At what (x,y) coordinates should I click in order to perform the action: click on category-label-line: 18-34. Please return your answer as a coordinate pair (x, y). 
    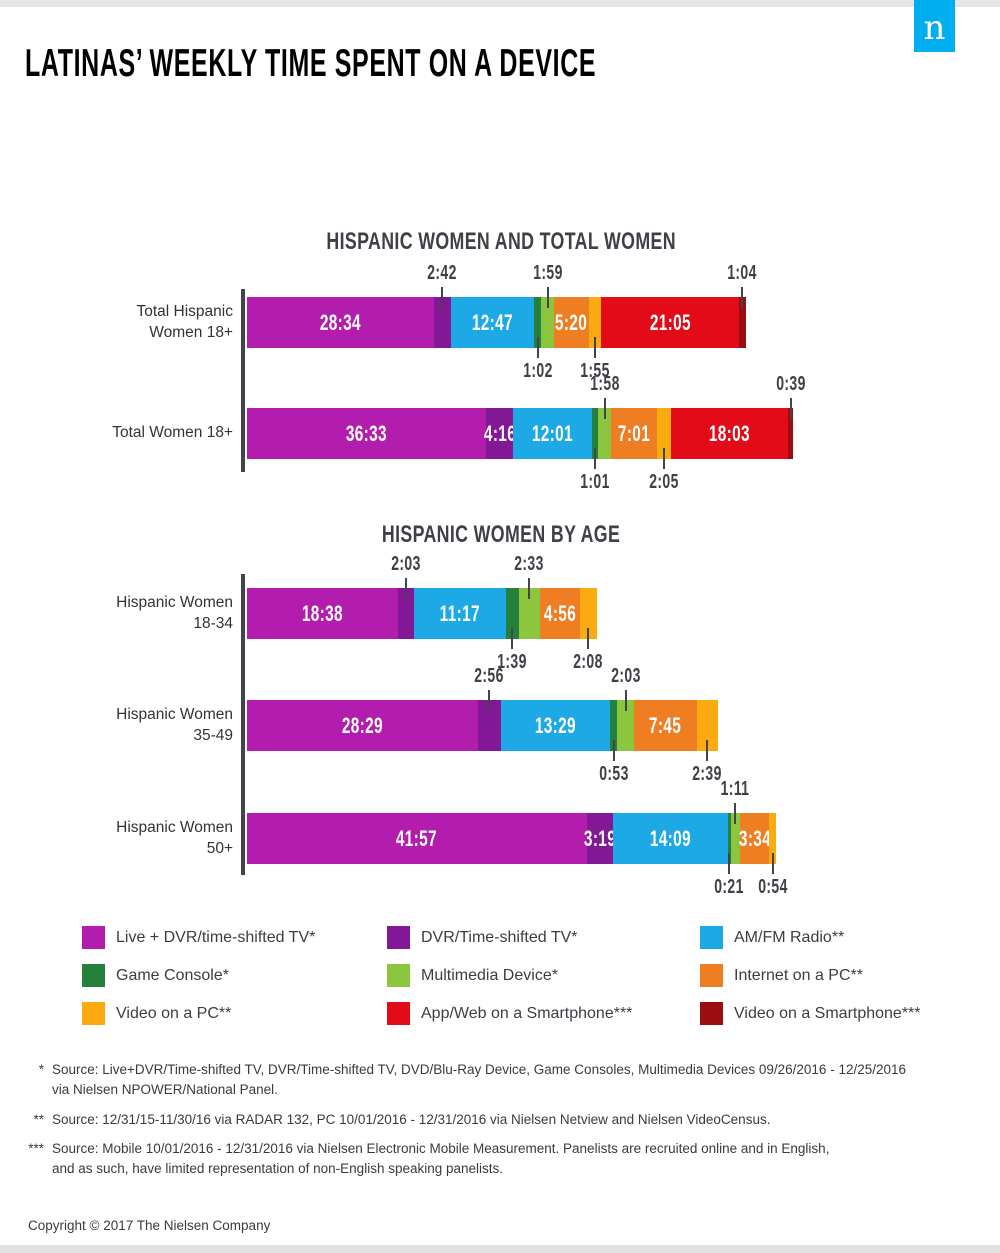
    Looking at the image, I should click on (213, 623).